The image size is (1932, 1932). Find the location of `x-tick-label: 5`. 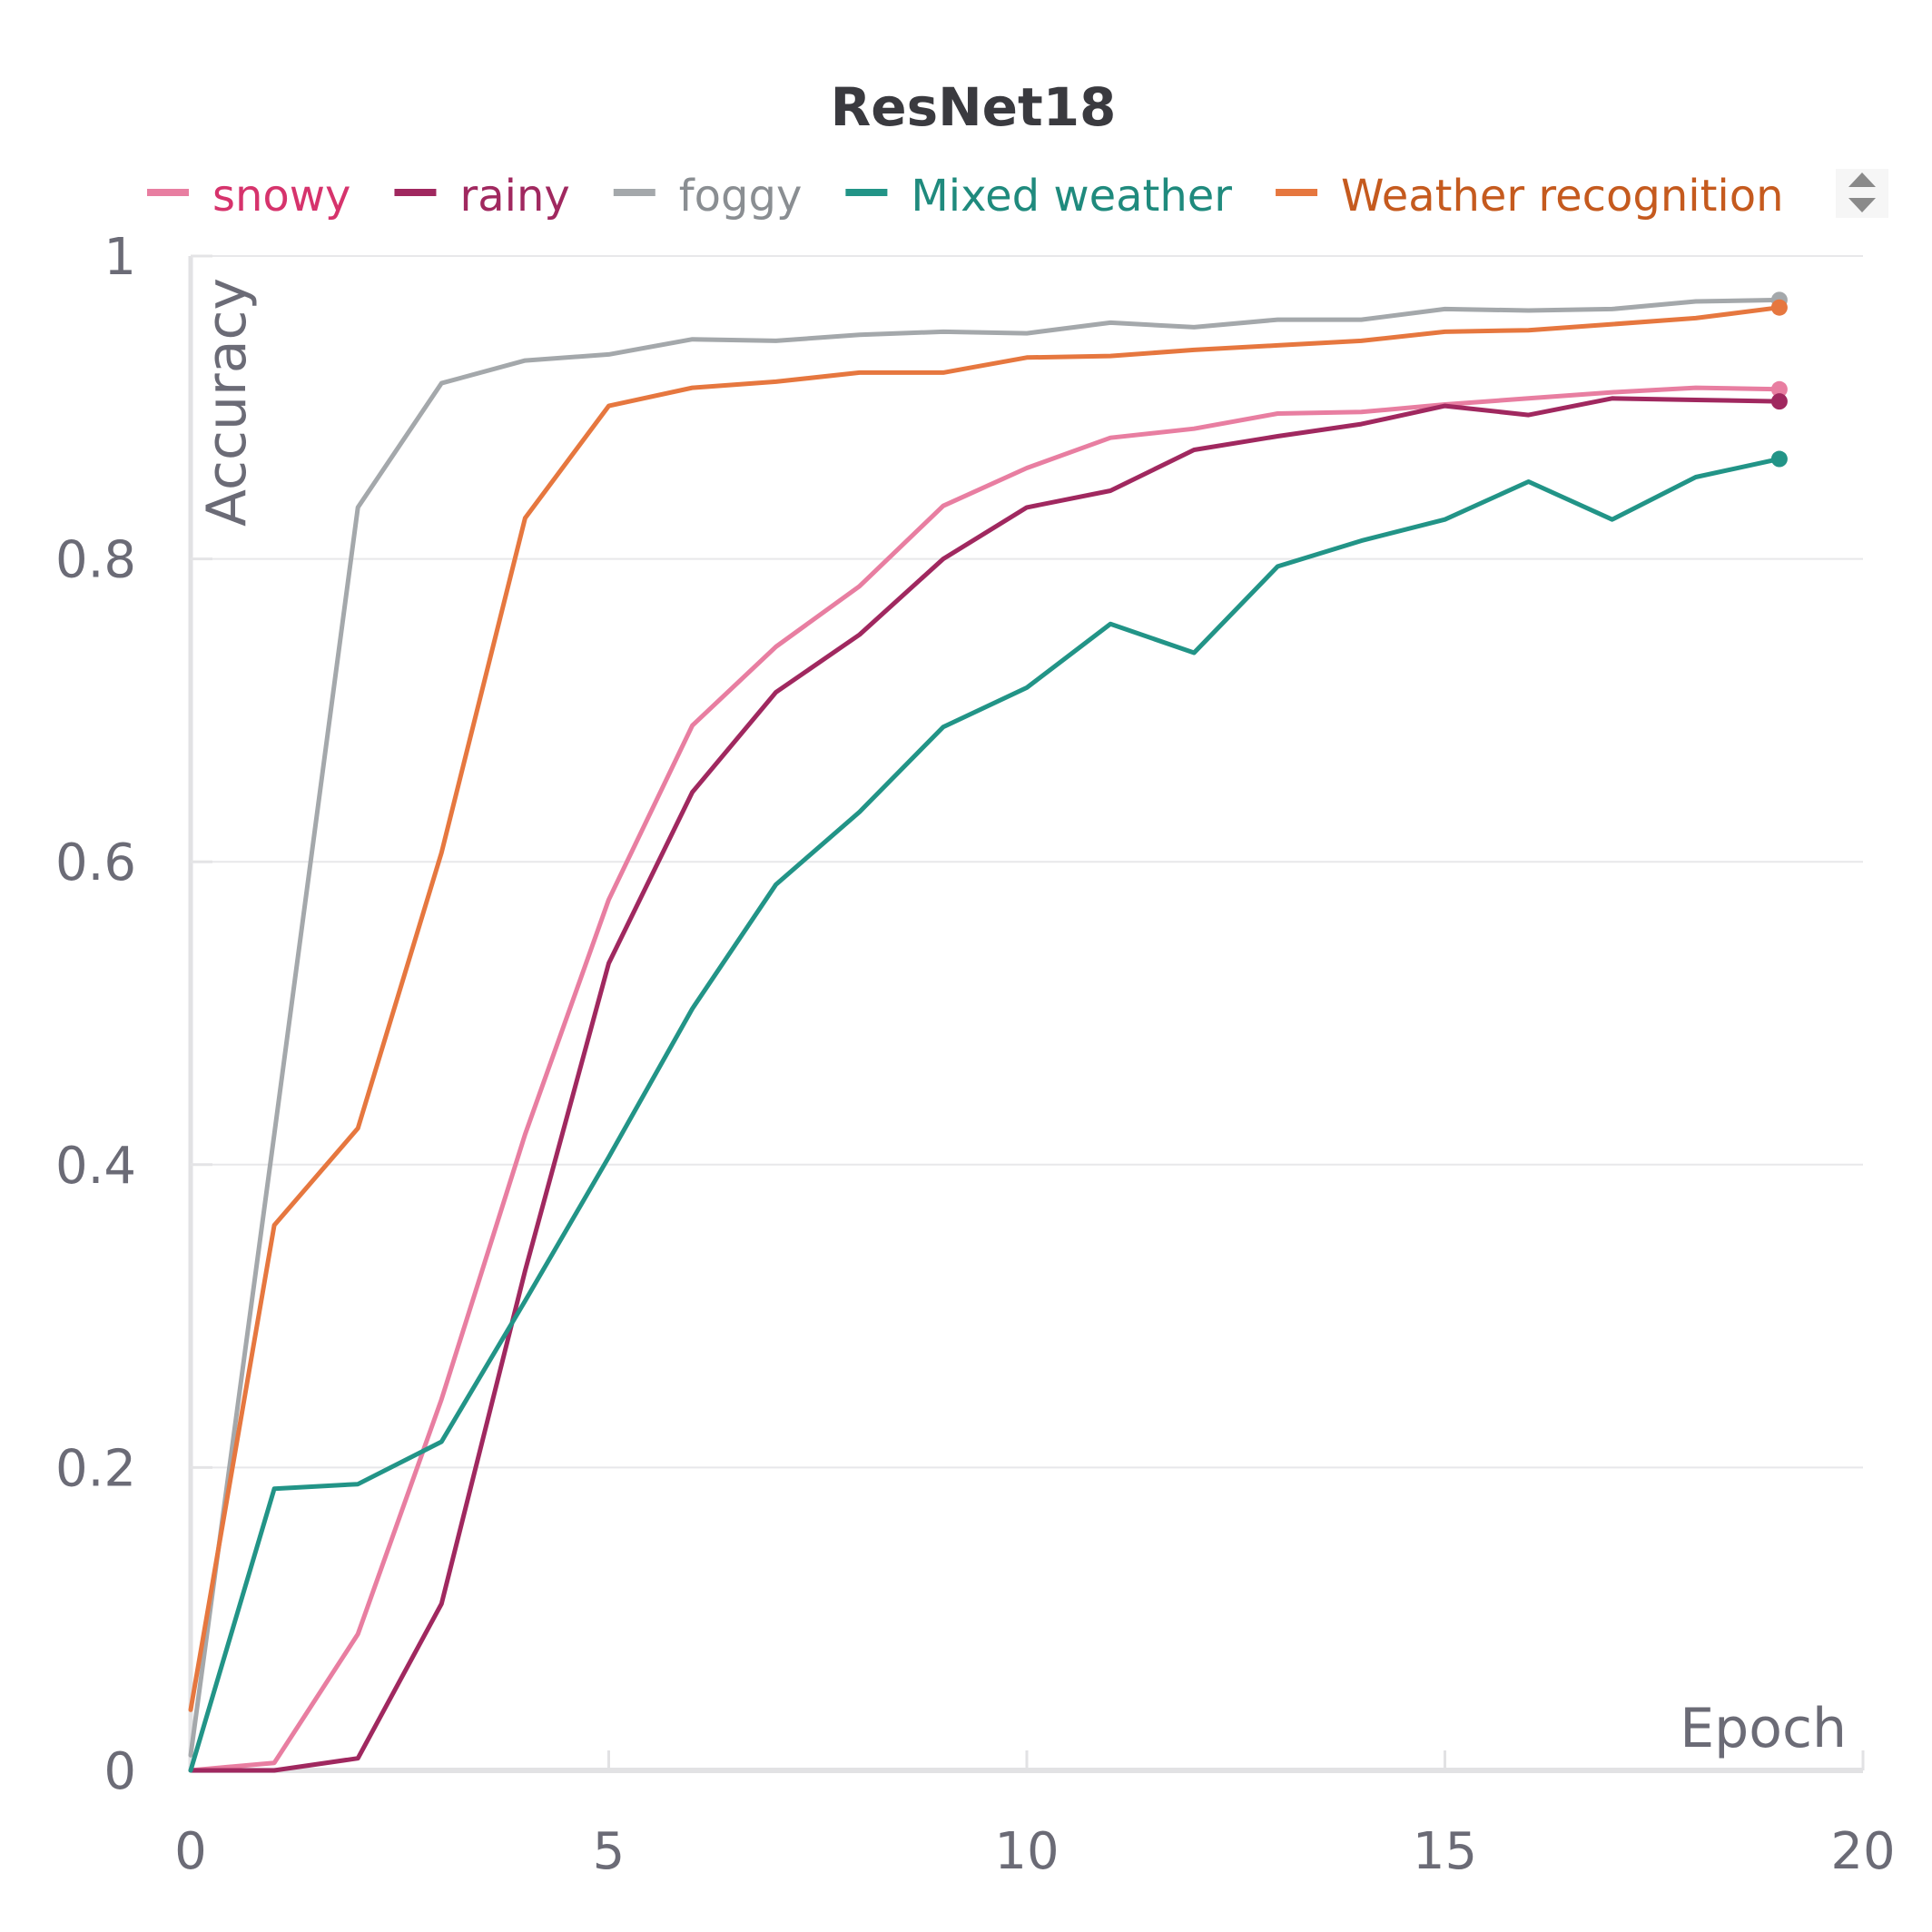

x-tick-label: 5 is located at coordinates (610, 1851).